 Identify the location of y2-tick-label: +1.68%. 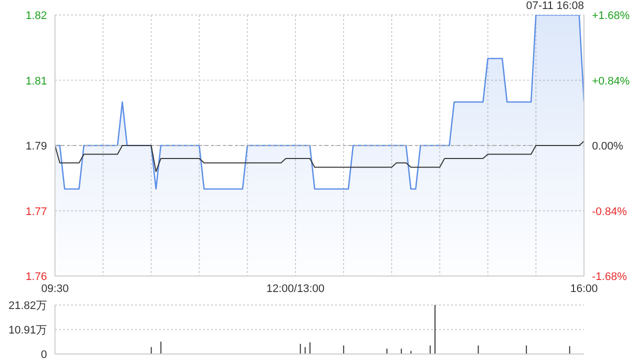
(611, 16).